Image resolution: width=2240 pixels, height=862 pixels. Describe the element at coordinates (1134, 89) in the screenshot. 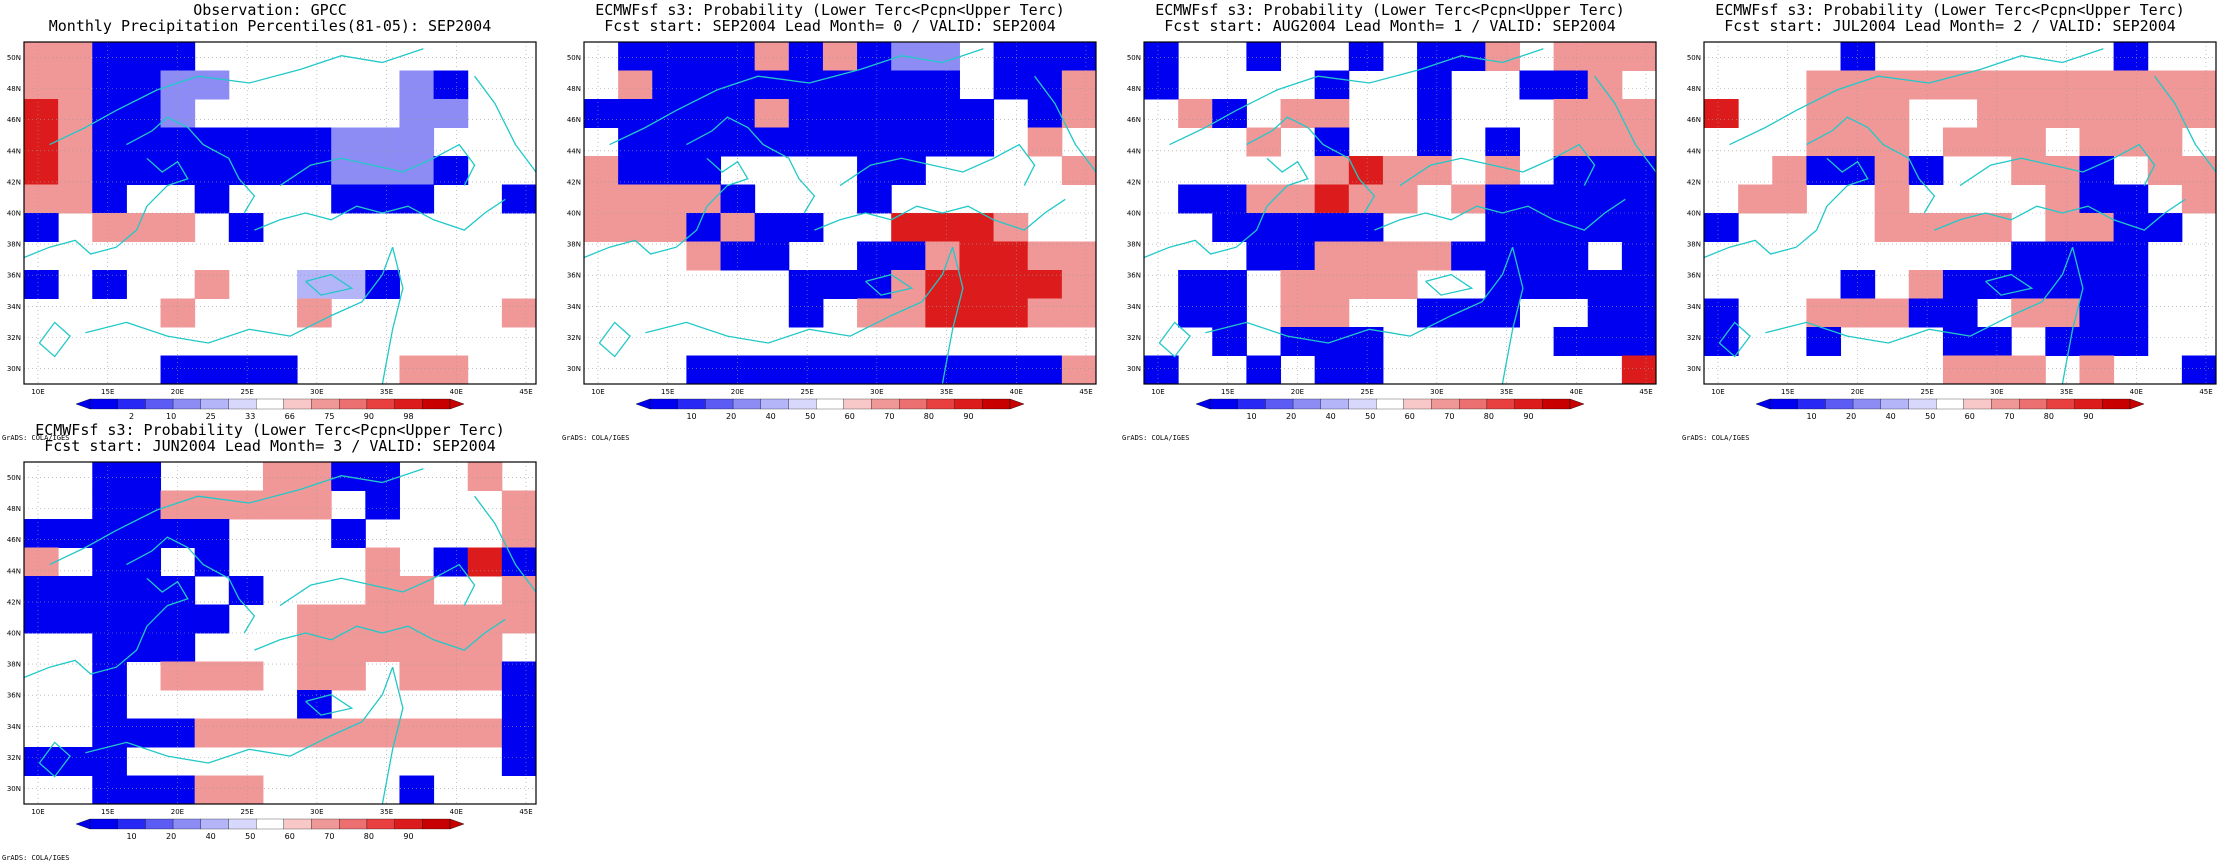

I see `lat-tick-label: 48N` at that location.